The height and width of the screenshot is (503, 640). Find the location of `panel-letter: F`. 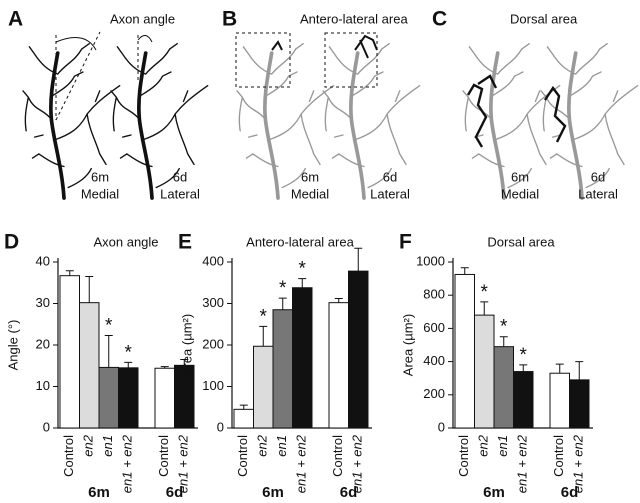

panel-letter: F is located at coordinates (405, 242).